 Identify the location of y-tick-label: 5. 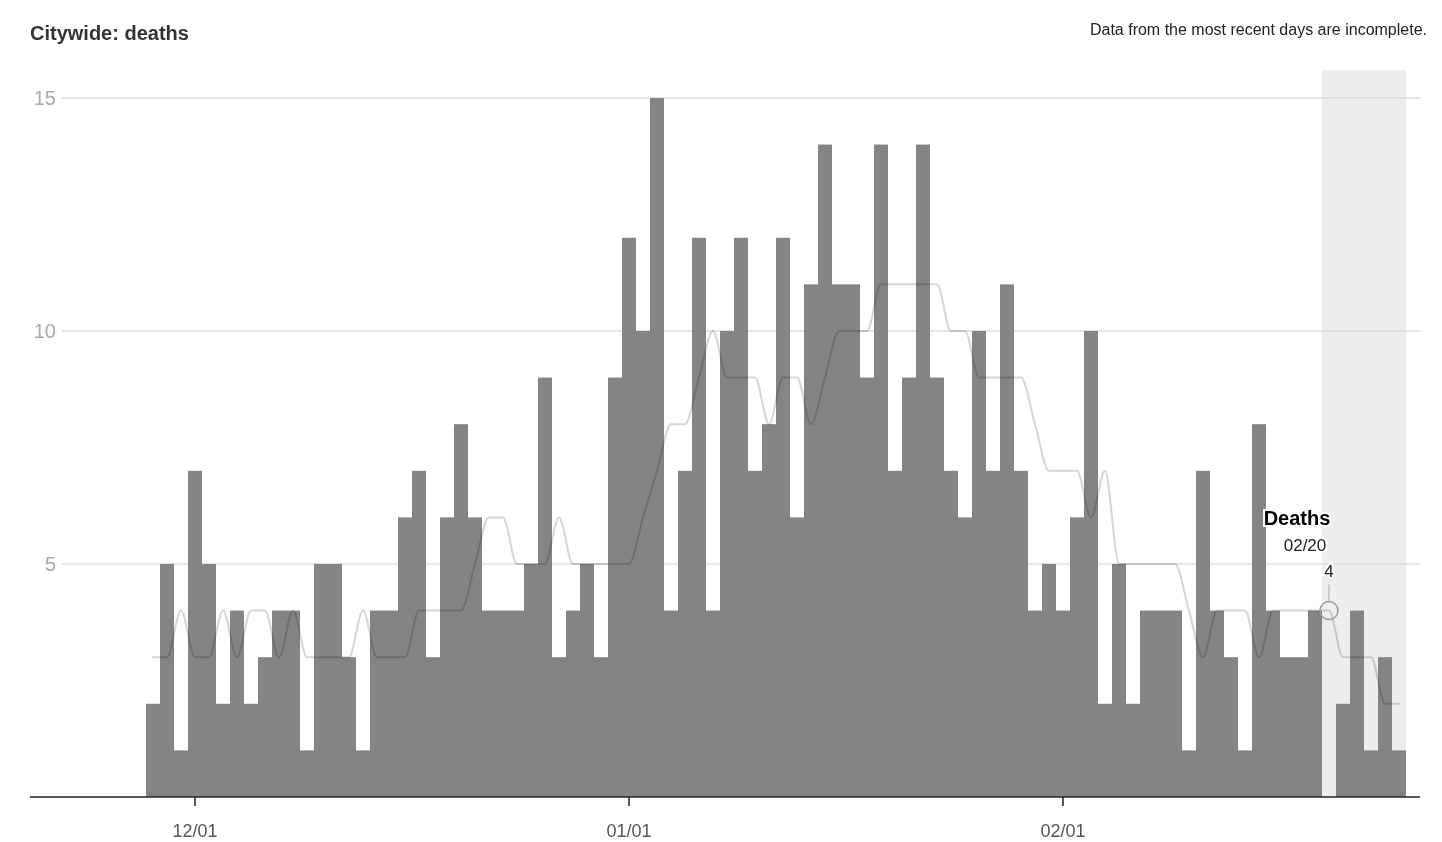
(50, 563).